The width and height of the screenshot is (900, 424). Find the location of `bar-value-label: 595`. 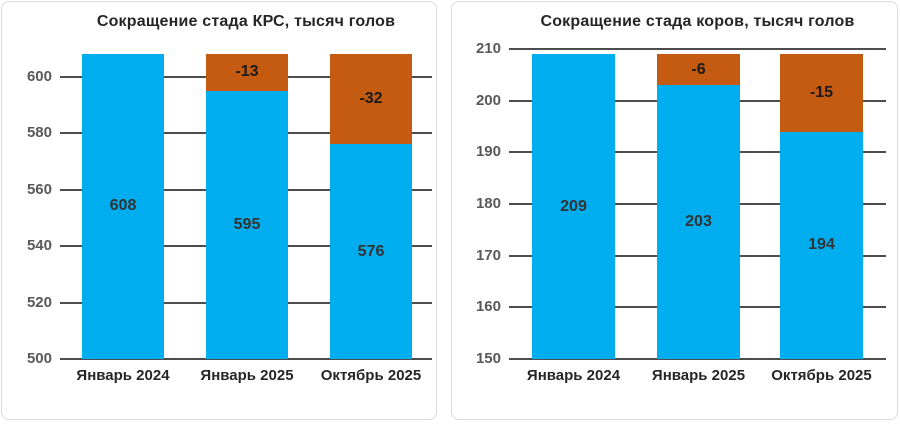

bar-value-label: 595 is located at coordinates (247, 224).